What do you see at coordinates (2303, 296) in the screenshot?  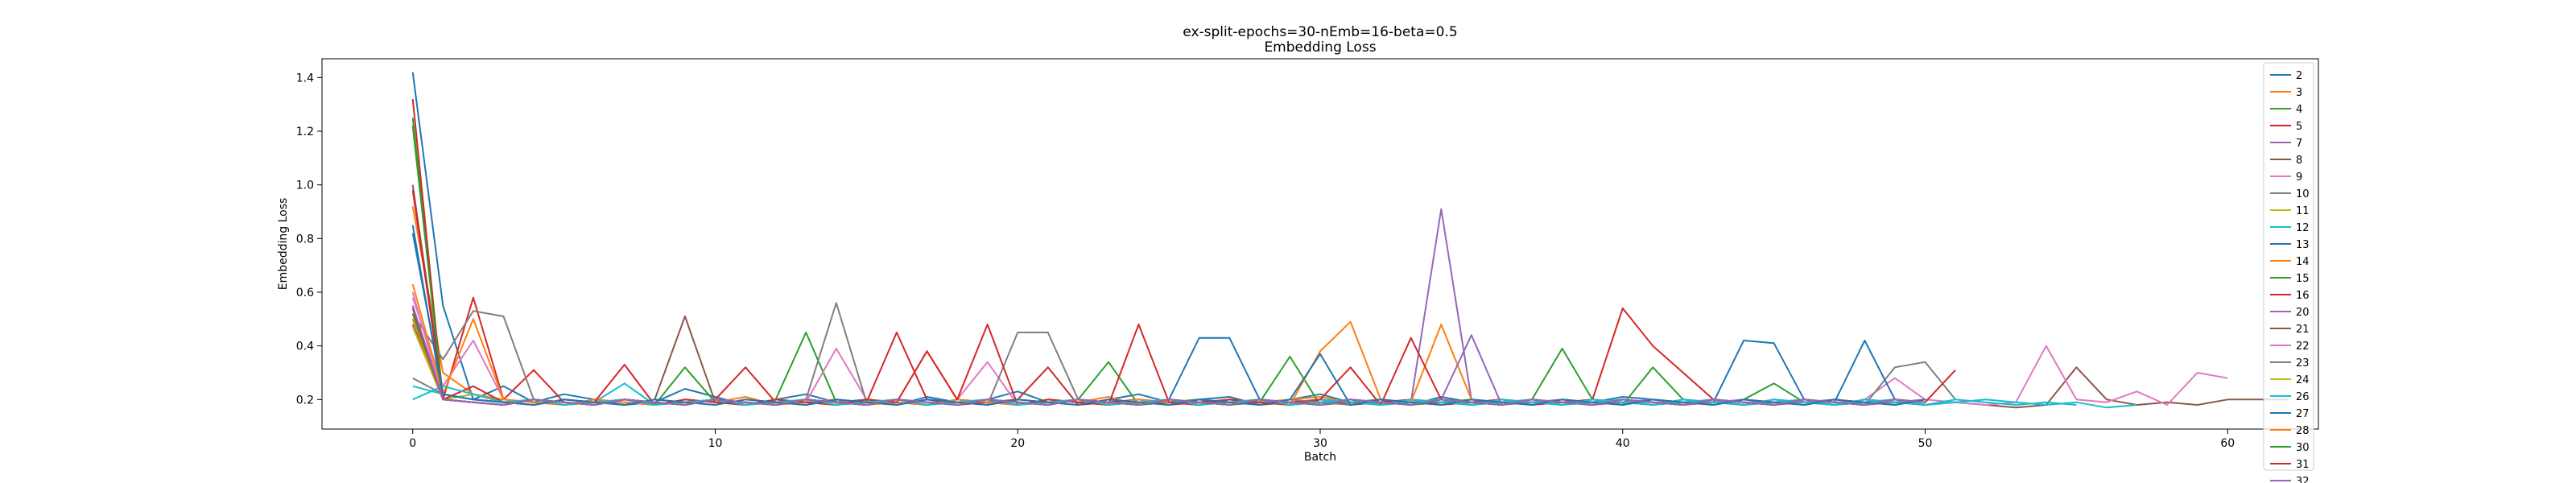 I see `legend-label-16: 16` at bounding box center [2303, 296].